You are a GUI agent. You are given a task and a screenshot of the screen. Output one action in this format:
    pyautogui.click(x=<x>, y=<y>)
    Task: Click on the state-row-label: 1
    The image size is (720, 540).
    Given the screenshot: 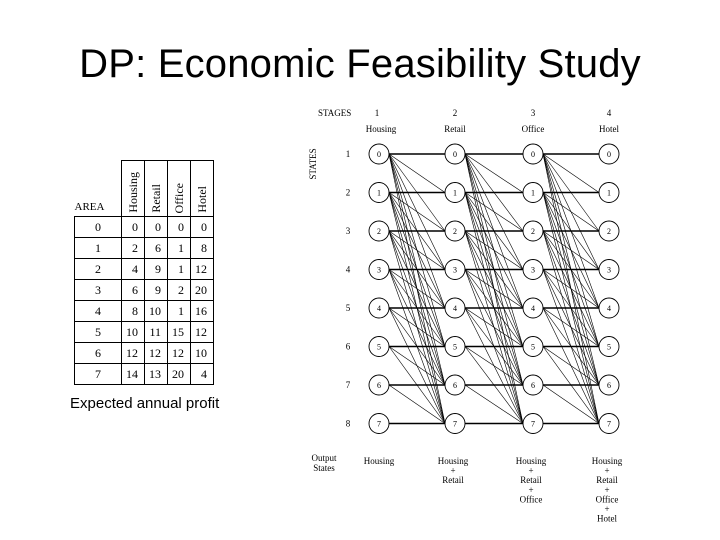 What is the action you would take?
    pyautogui.click(x=348, y=154)
    